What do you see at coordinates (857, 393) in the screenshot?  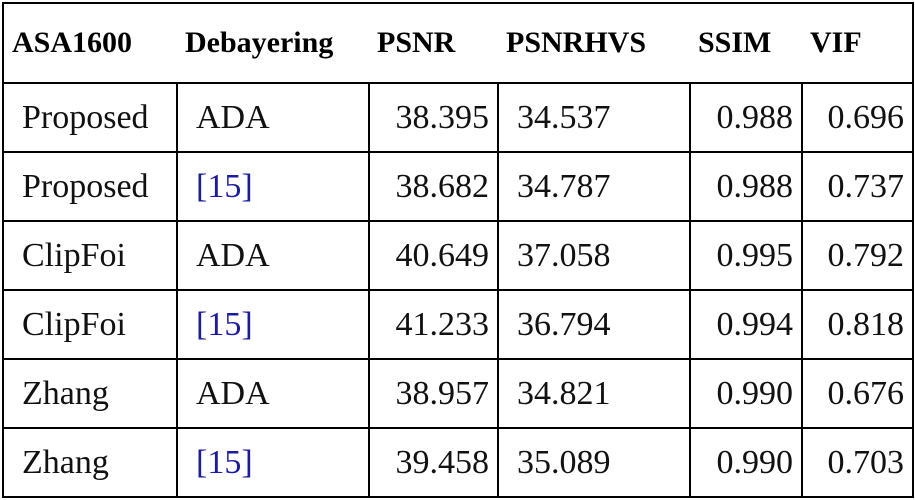 I see `table-cell: 0.676` at bounding box center [857, 393].